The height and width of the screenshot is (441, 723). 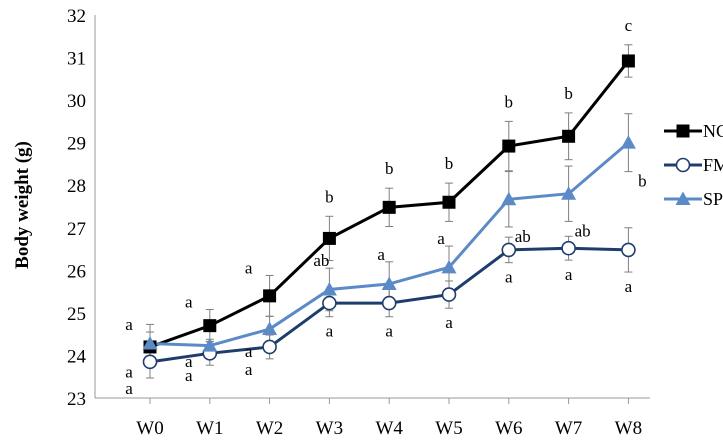 I want to click on y-tick-label: 25, so click(x=76, y=314).